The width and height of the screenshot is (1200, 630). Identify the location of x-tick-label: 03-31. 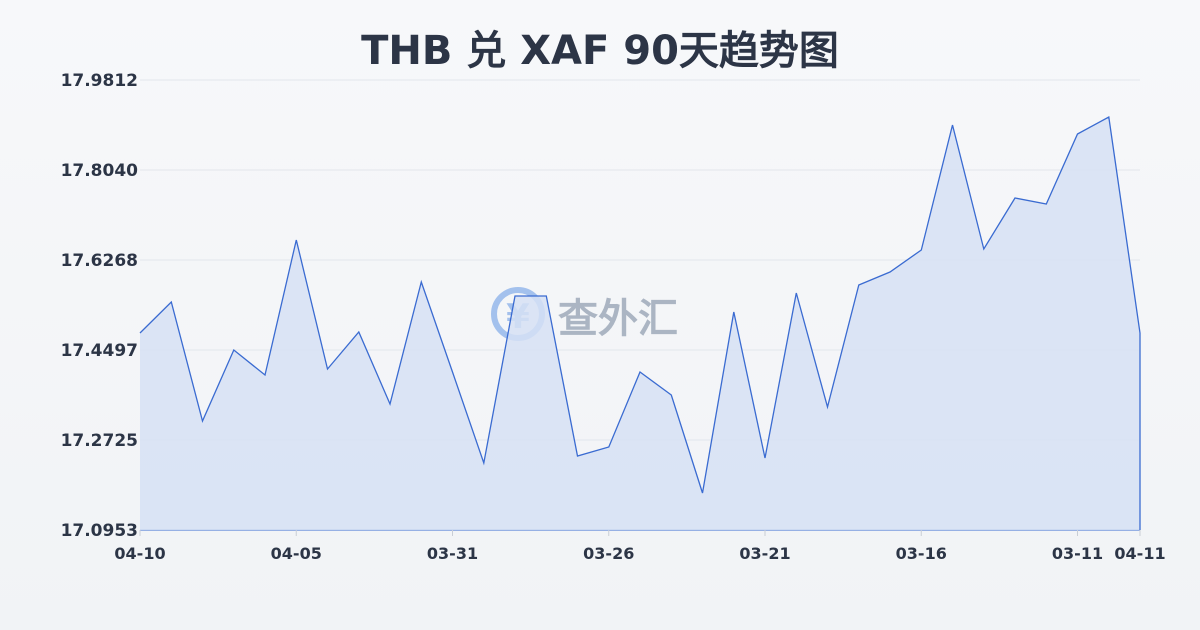
(452, 553).